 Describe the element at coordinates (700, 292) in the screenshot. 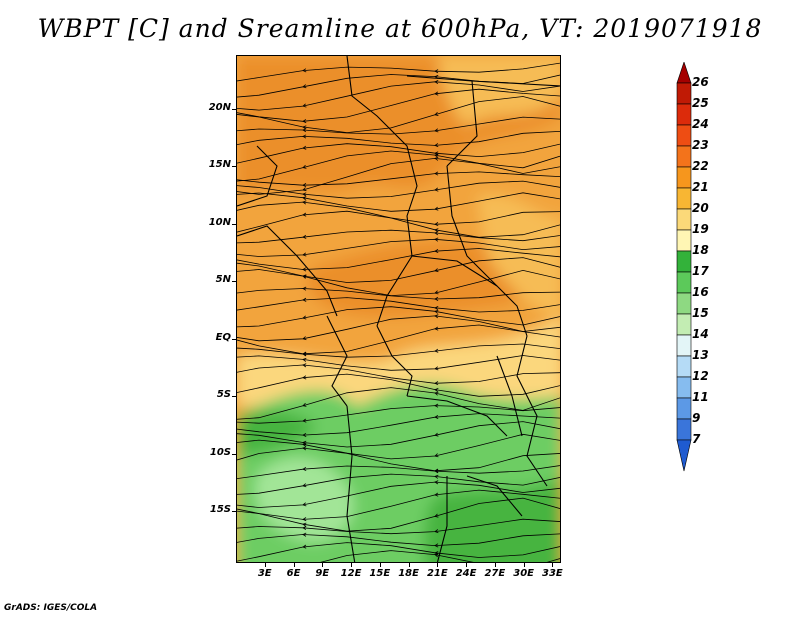

I see `colorbar-label: 16` at that location.